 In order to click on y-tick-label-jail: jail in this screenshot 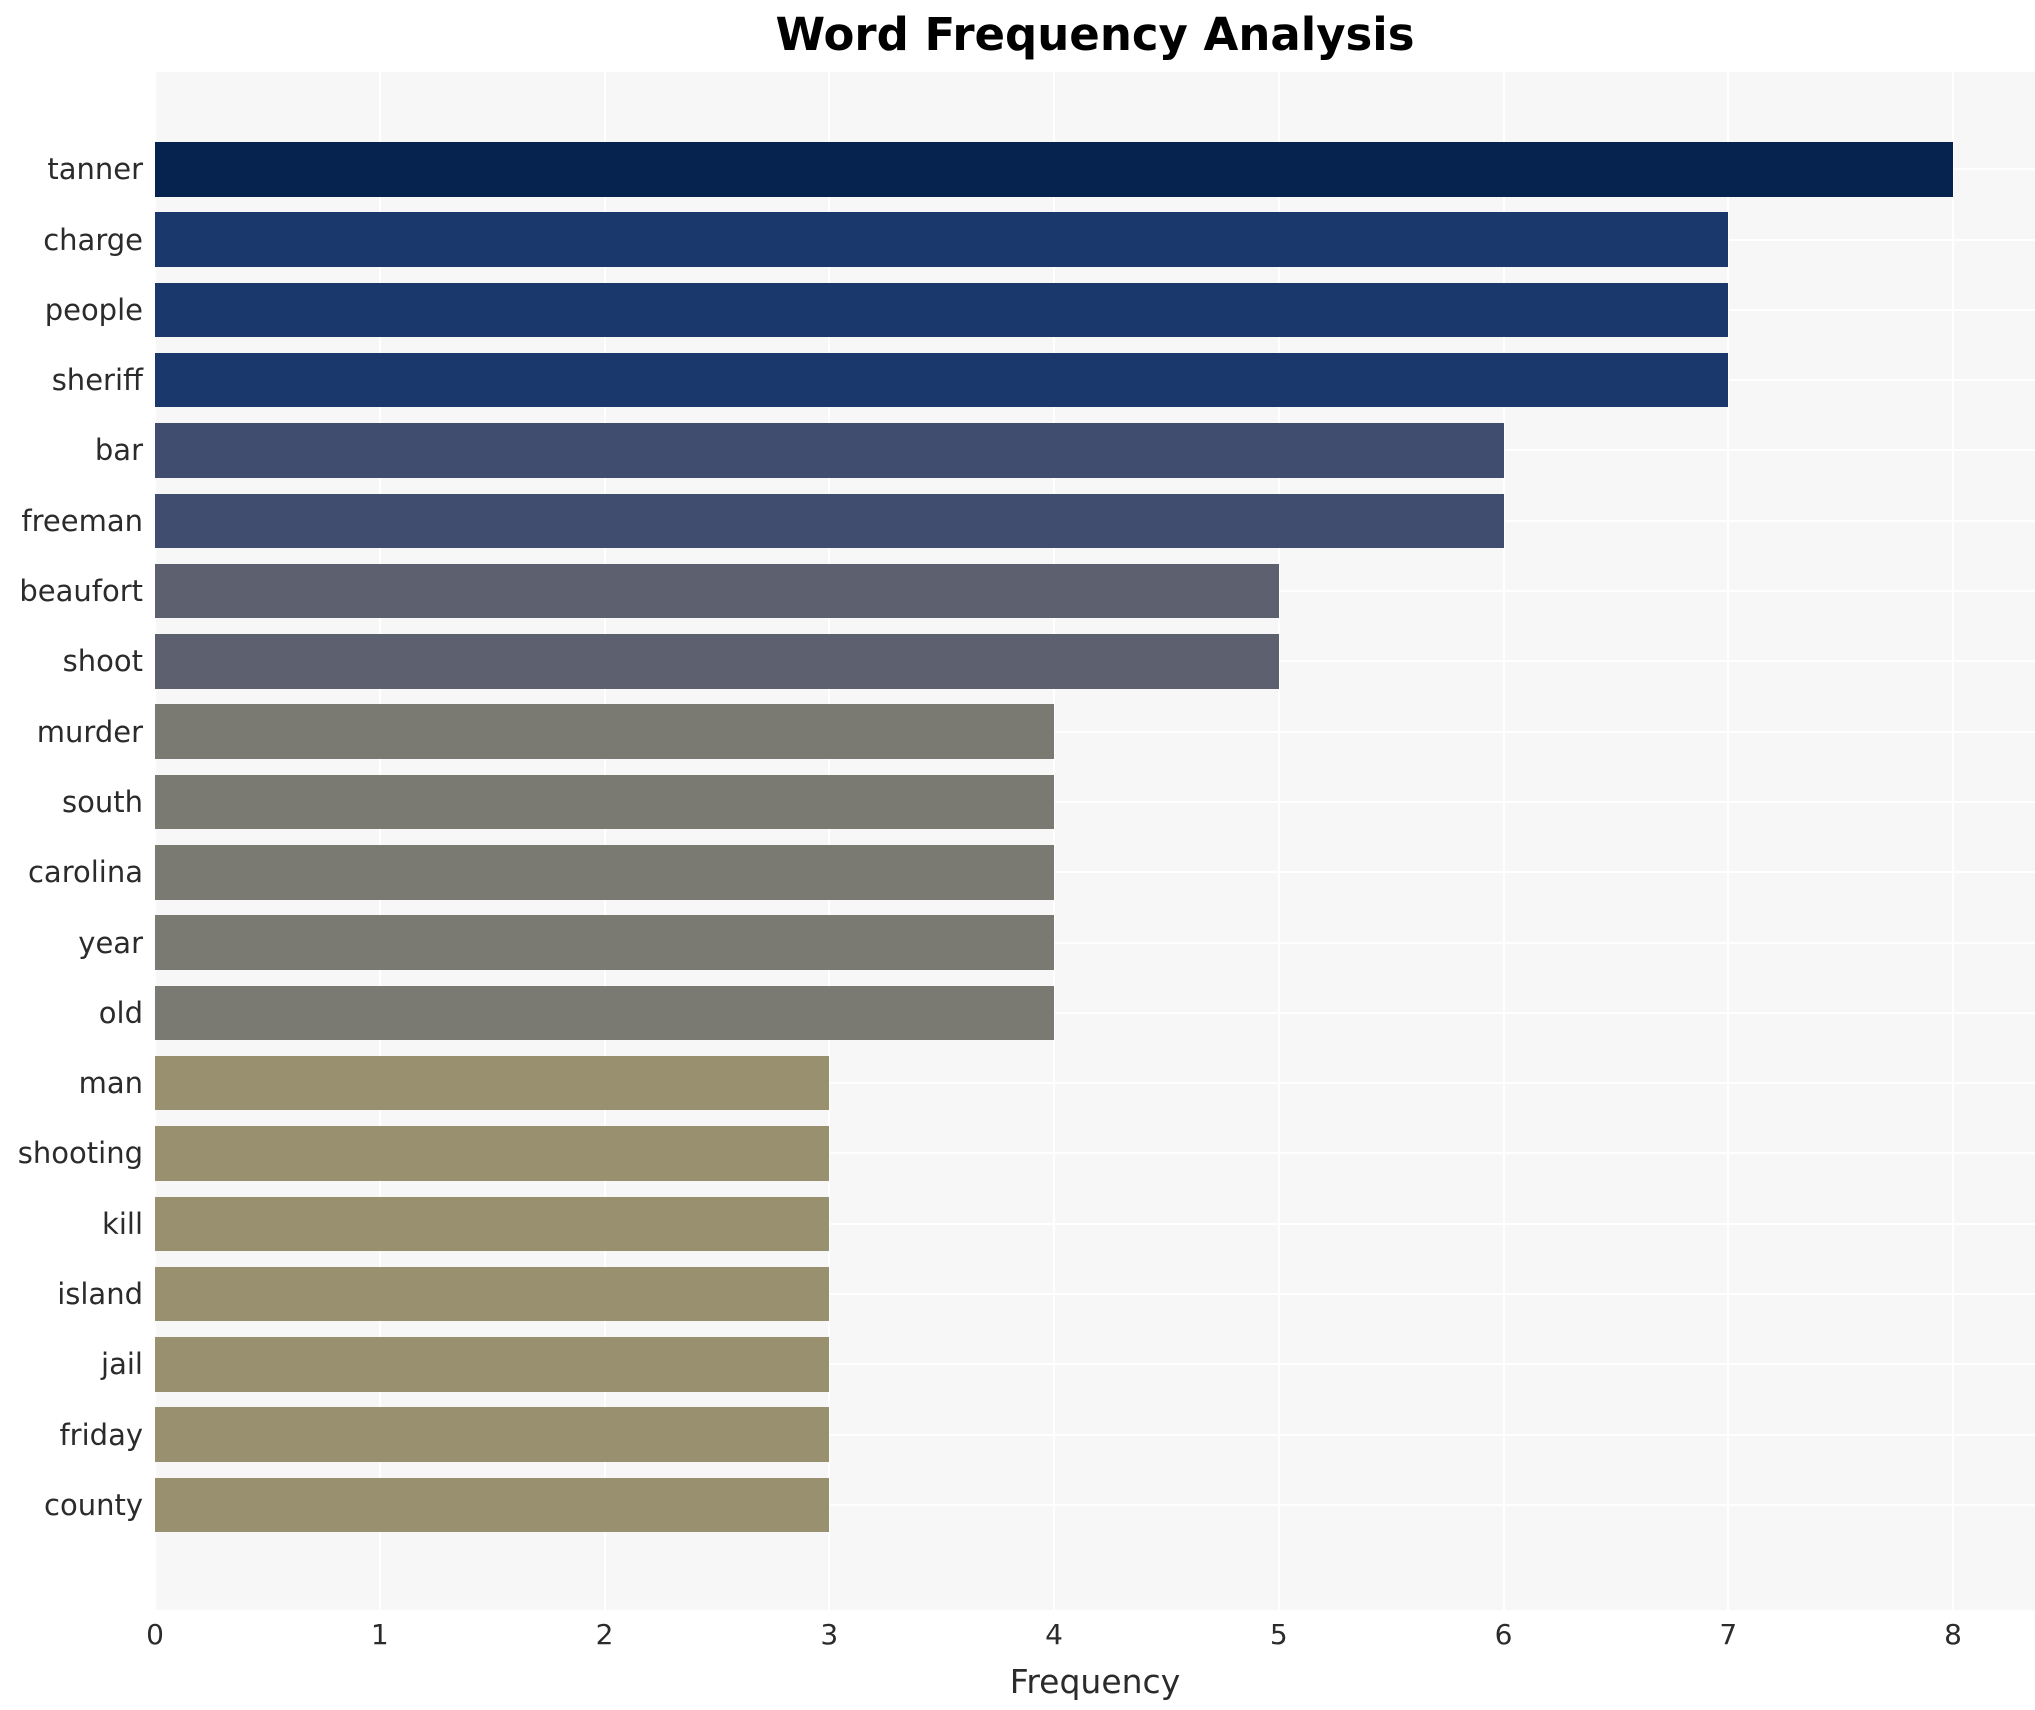, I will do `click(122, 1364)`.